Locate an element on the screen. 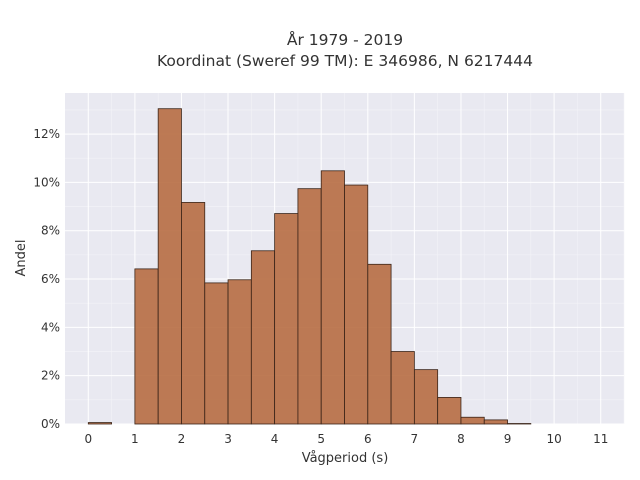 The width and height of the screenshot is (640, 480). x-tick-label: 1 is located at coordinates (135, 439).